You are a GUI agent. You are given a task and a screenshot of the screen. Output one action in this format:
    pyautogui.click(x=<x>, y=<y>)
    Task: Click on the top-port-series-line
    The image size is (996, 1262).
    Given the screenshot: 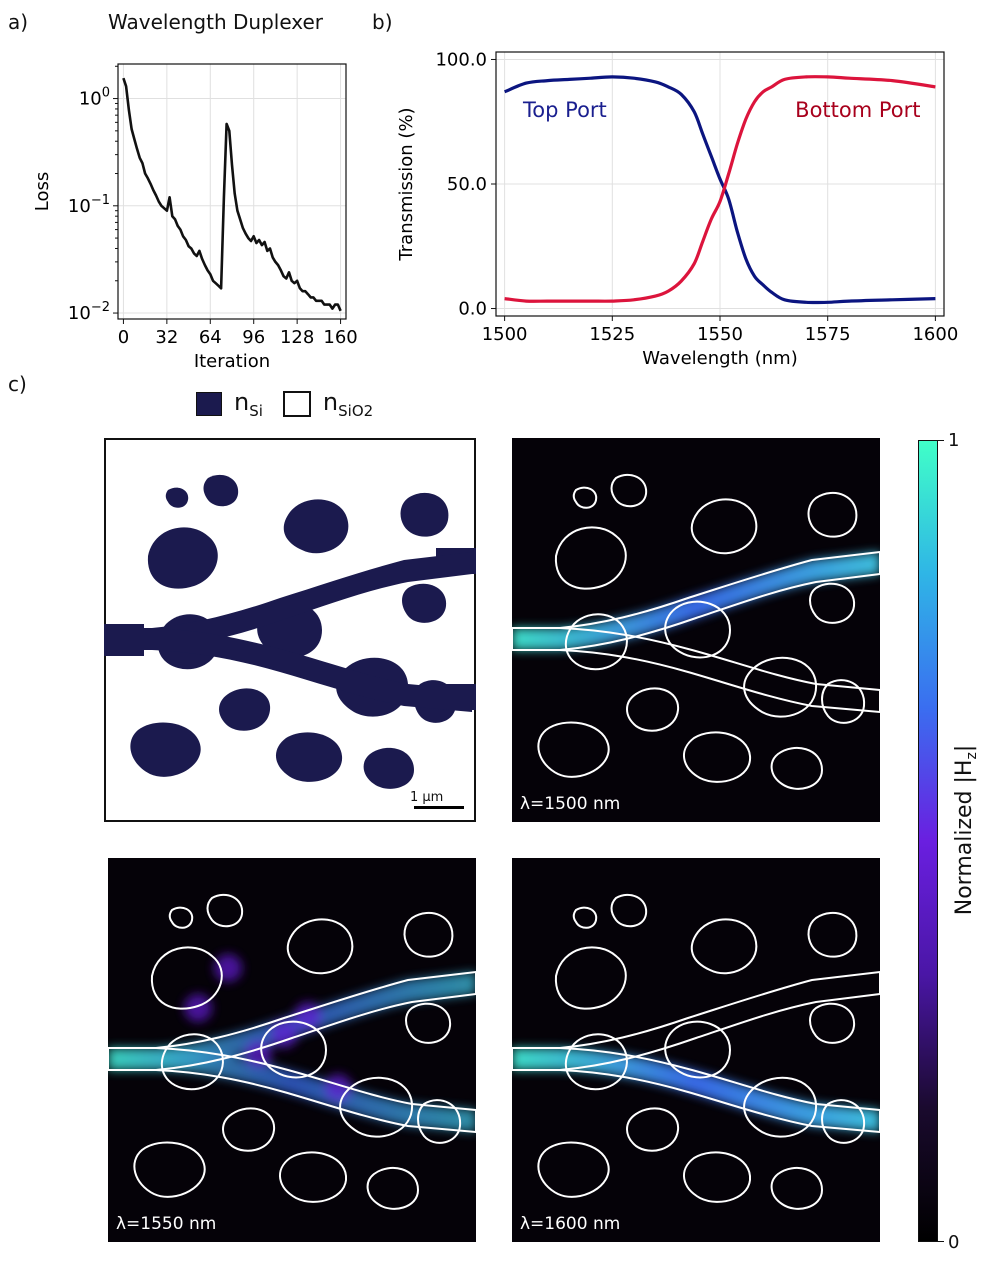 What is the action you would take?
    pyautogui.click(x=719, y=190)
    